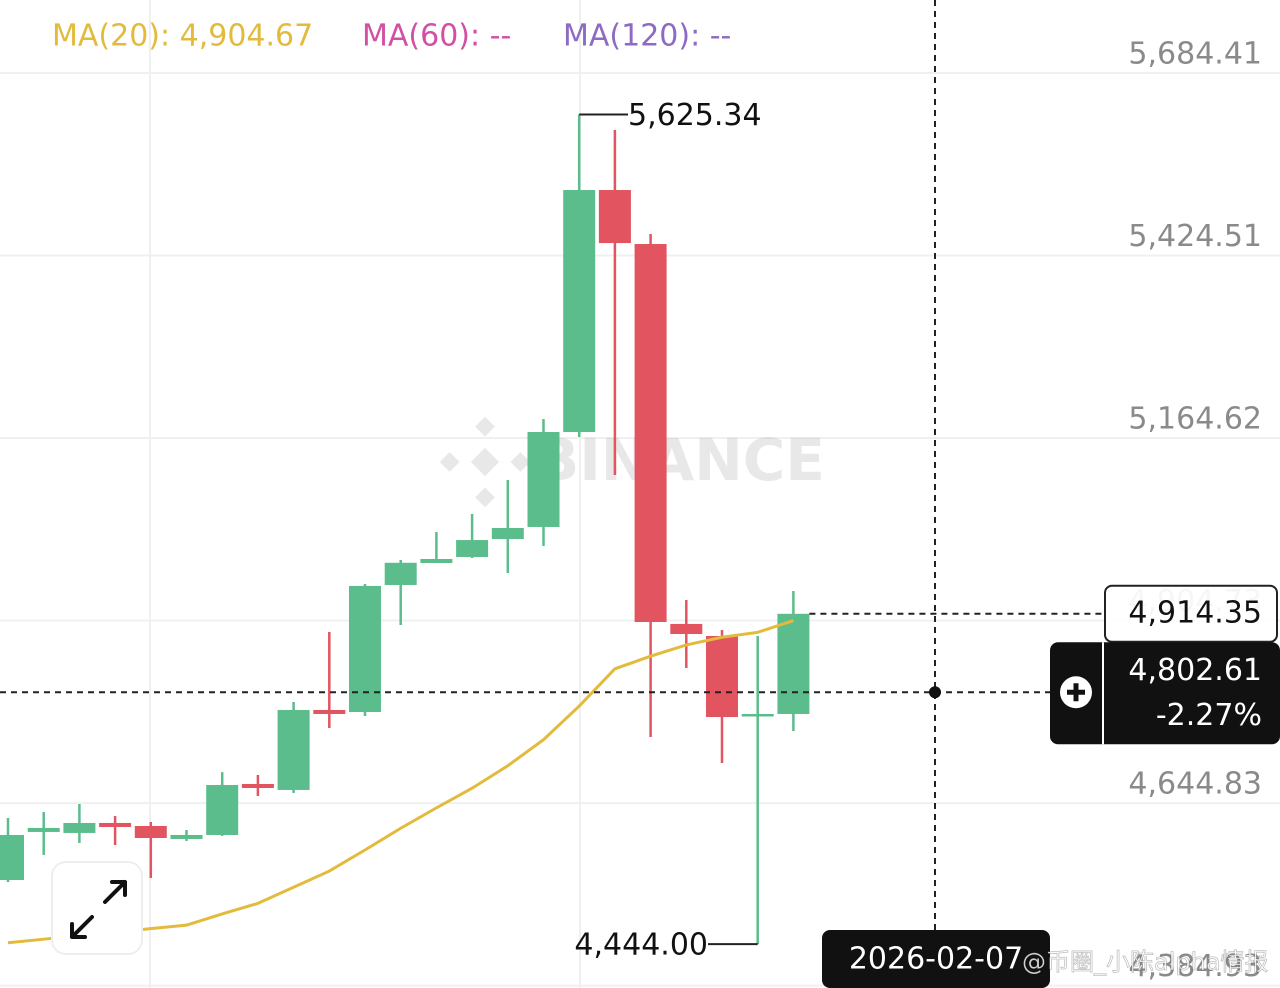  What do you see at coordinates (1195, 236) in the screenshot?
I see `y-tick-label: 5,424.51` at bounding box center [1195, 236].